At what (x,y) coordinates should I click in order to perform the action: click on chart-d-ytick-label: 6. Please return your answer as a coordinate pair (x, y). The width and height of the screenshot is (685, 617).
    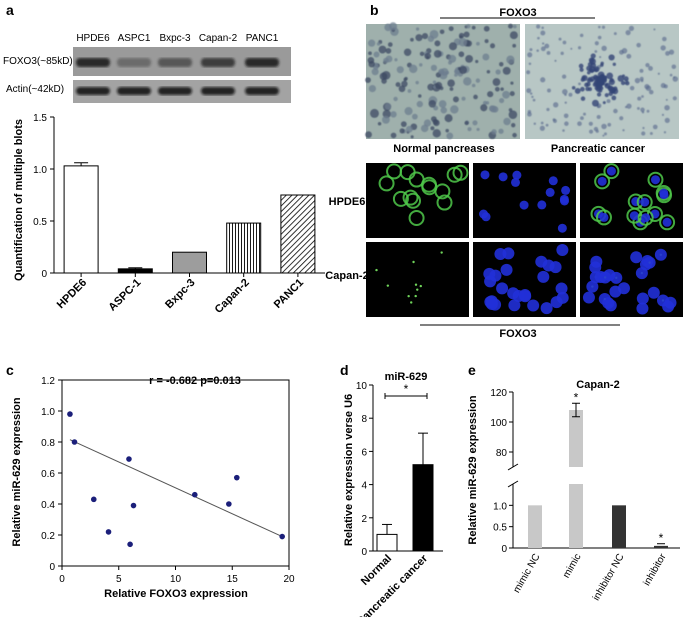
    Looking at the image, I should click on (364, 452).